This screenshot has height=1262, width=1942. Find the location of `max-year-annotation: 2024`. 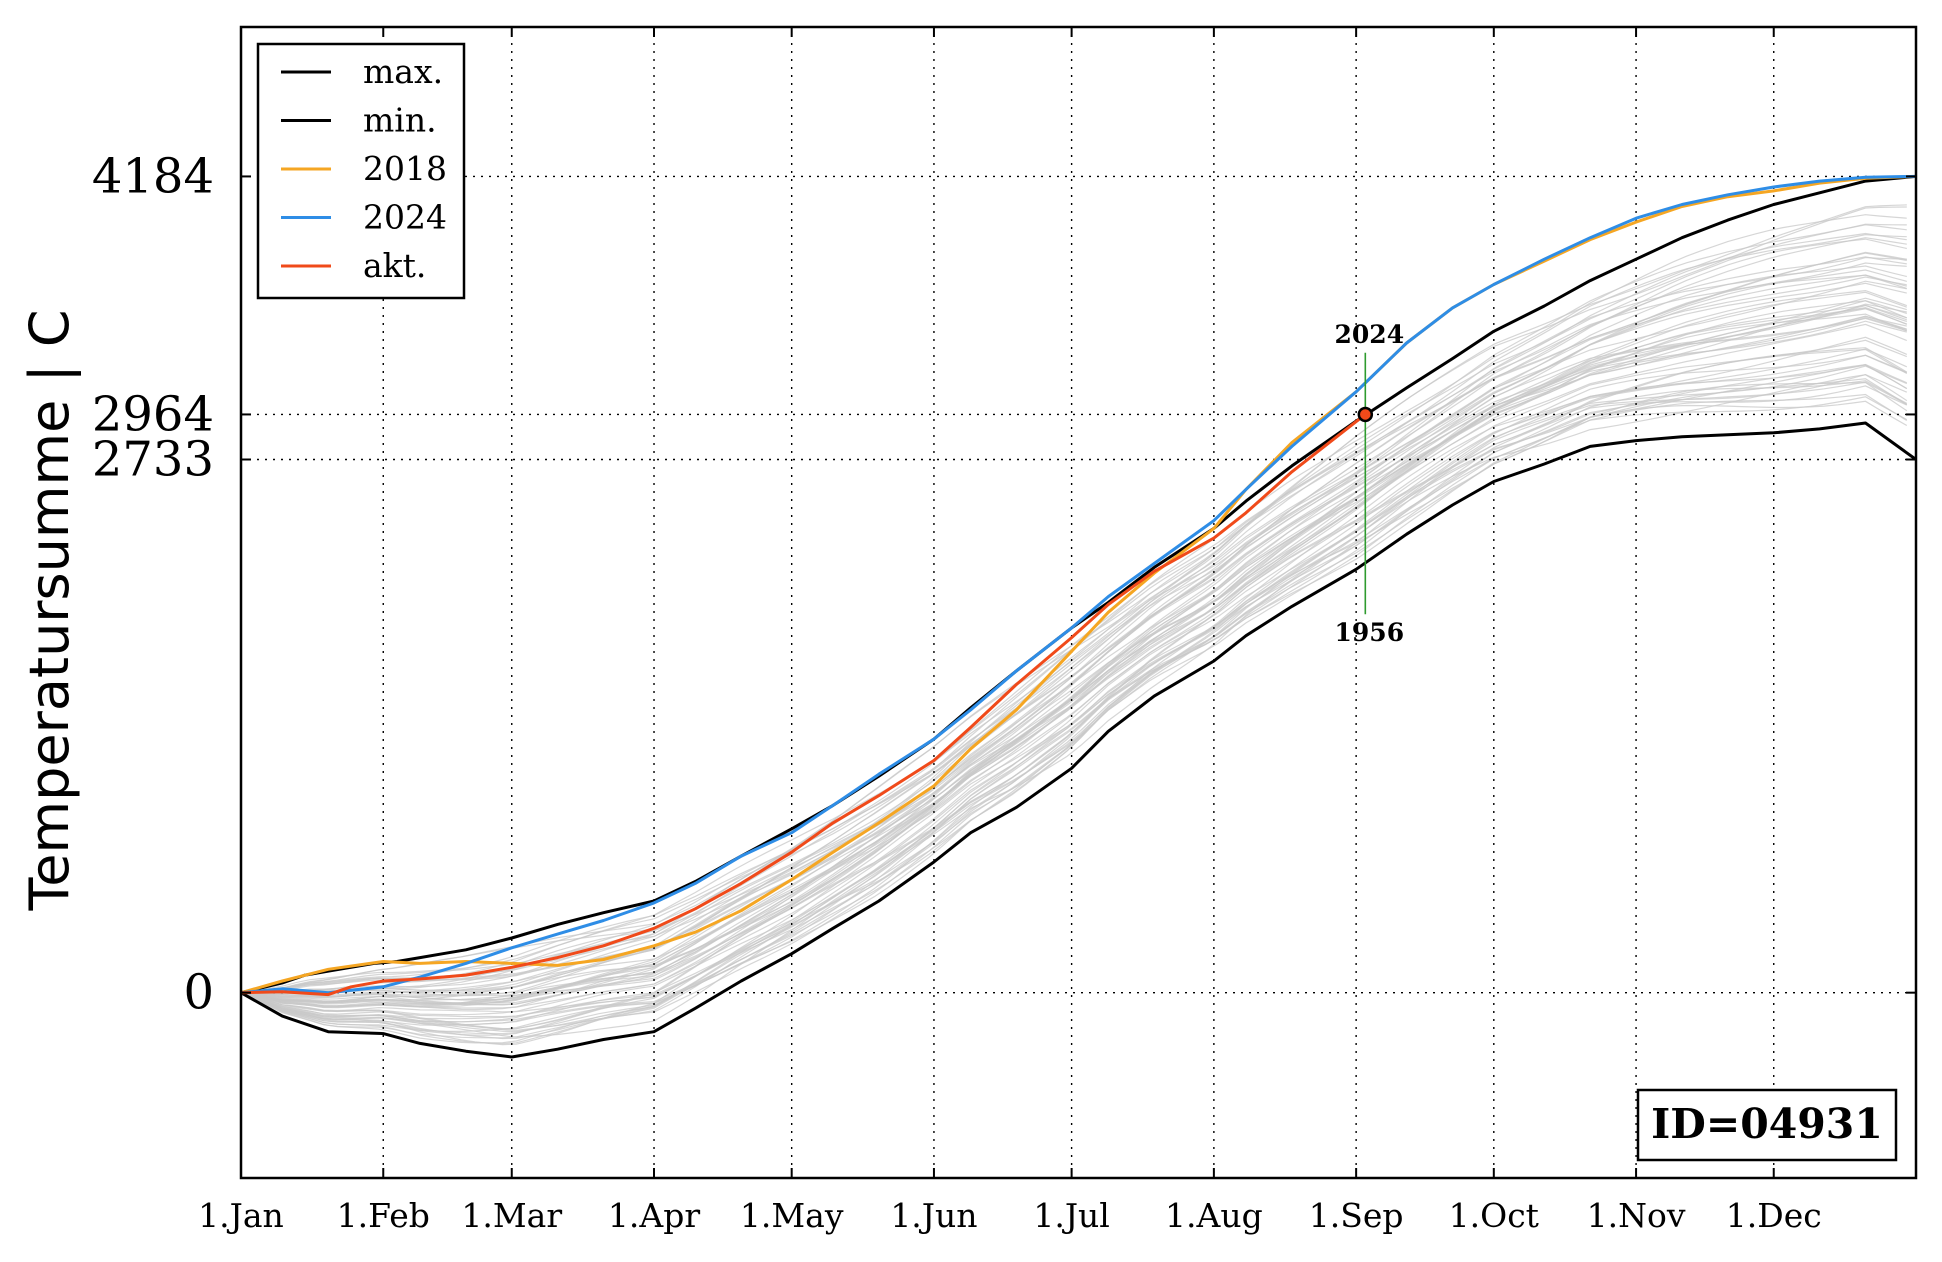

max-year-annotation: 2024 is located at coordinates (1370, 334).